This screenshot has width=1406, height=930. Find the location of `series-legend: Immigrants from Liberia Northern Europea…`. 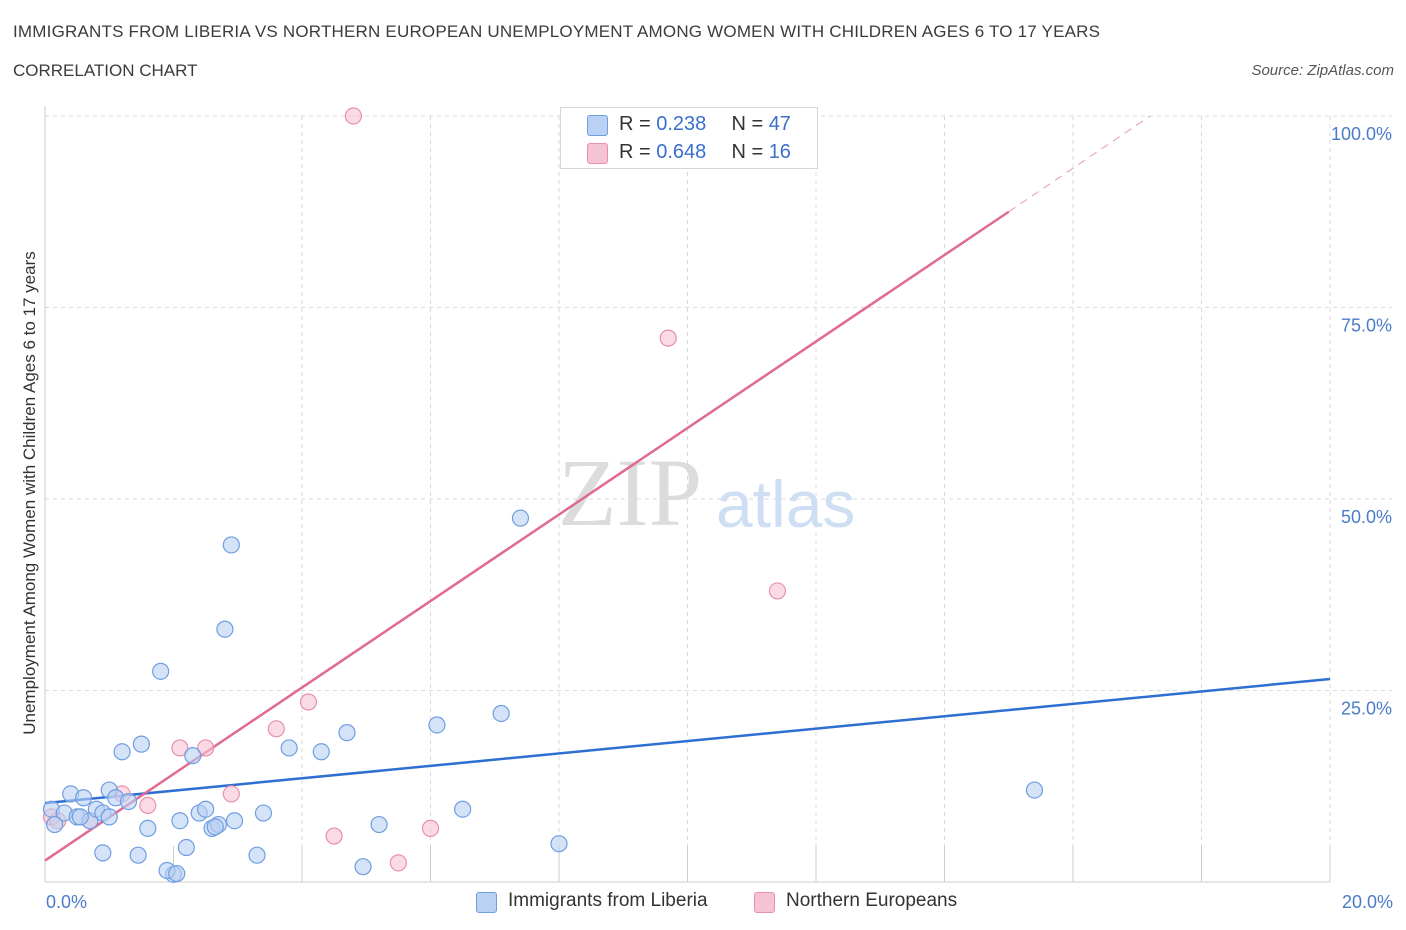

series-legend: Immigrants from Liberia Northern Europea… is located at coordinates (703, 903).